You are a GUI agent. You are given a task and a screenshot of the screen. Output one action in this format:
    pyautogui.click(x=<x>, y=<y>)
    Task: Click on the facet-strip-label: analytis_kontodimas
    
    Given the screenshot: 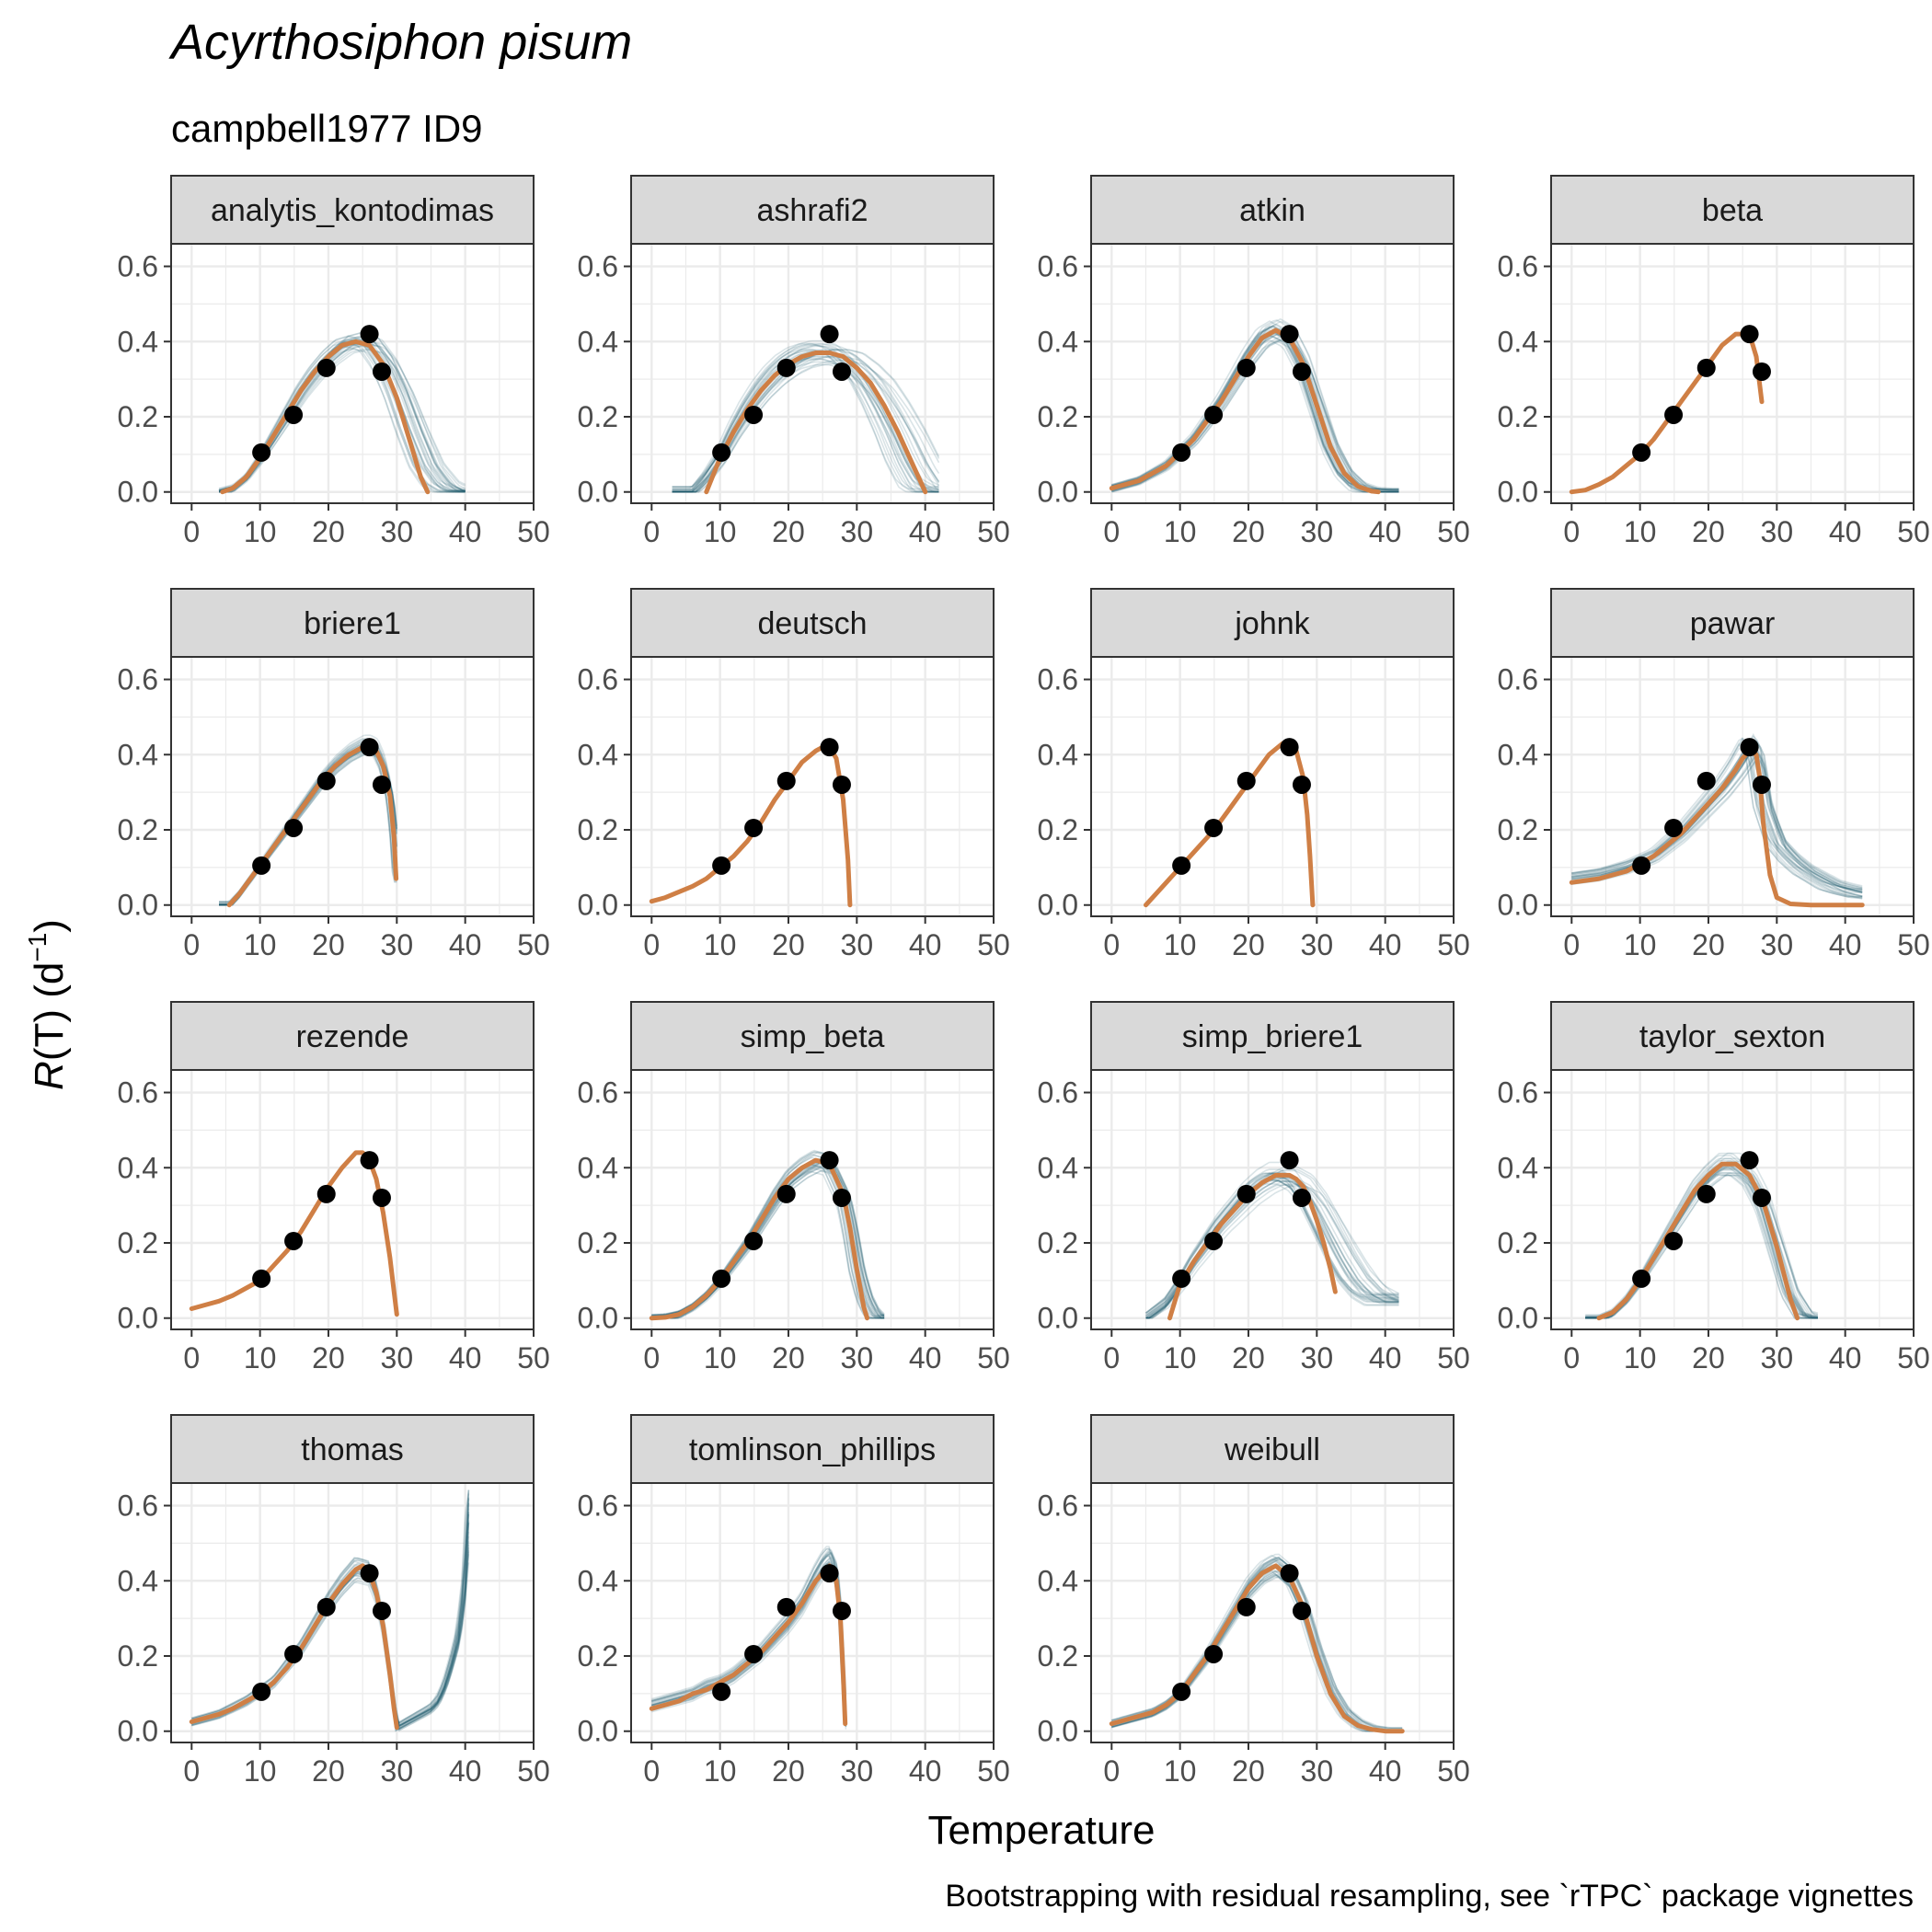 What is the action you would take?
    pyautogui.click(x=352, y=210)
    